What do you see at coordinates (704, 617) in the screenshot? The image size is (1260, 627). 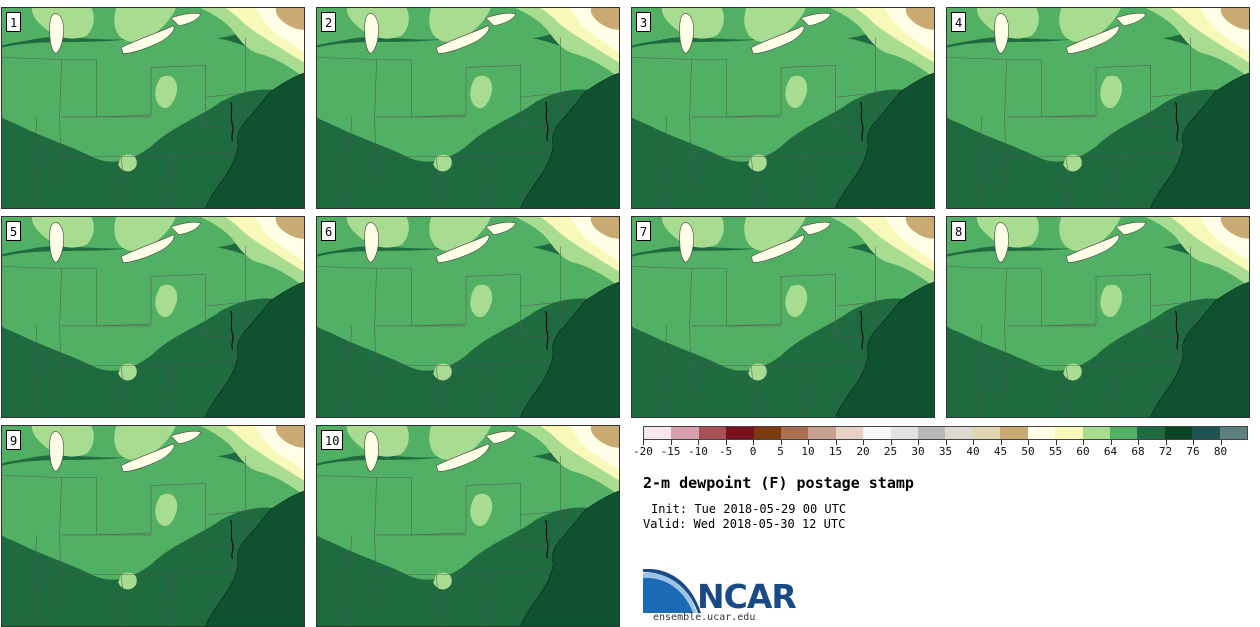 I see `ncar-url: ensemble.ucar.edu` at bounding box center [704, 617].